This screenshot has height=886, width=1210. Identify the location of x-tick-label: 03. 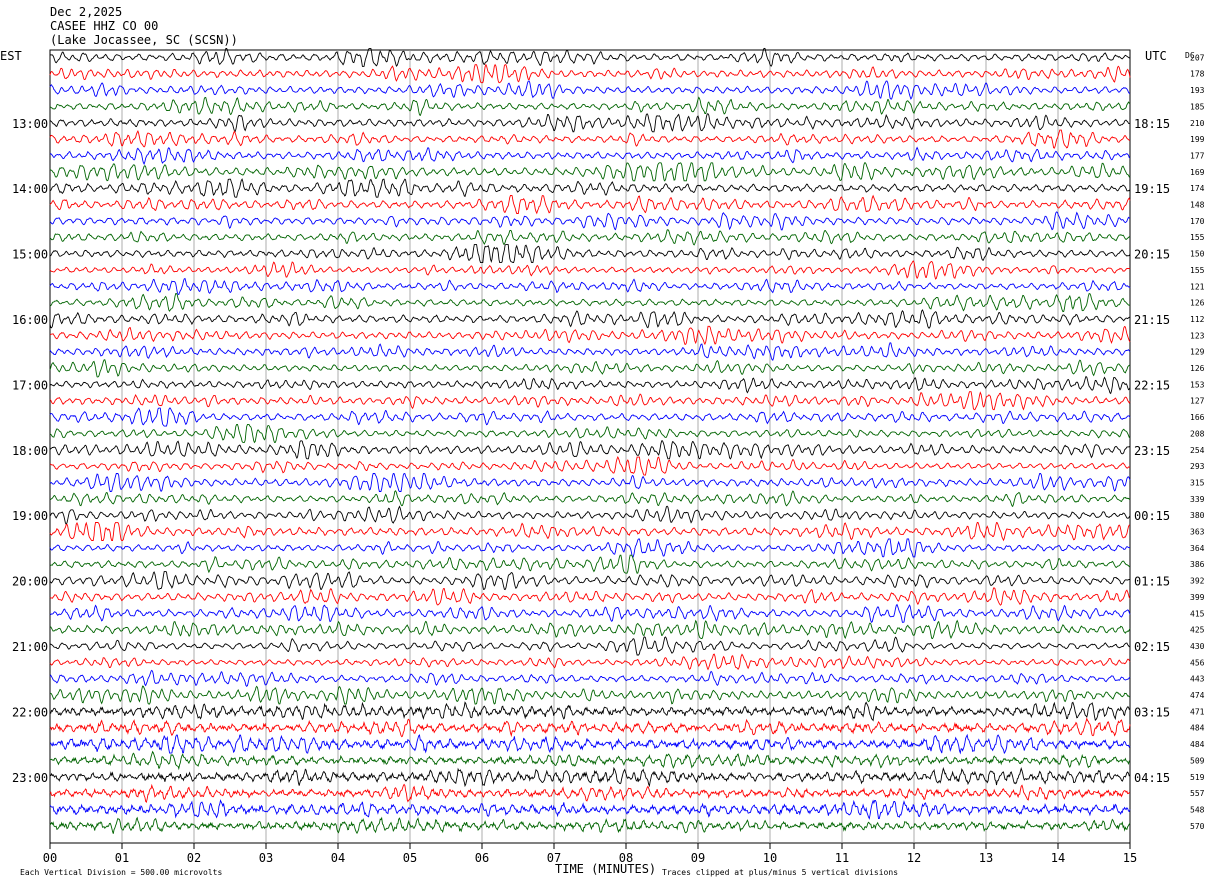
(266, 858).